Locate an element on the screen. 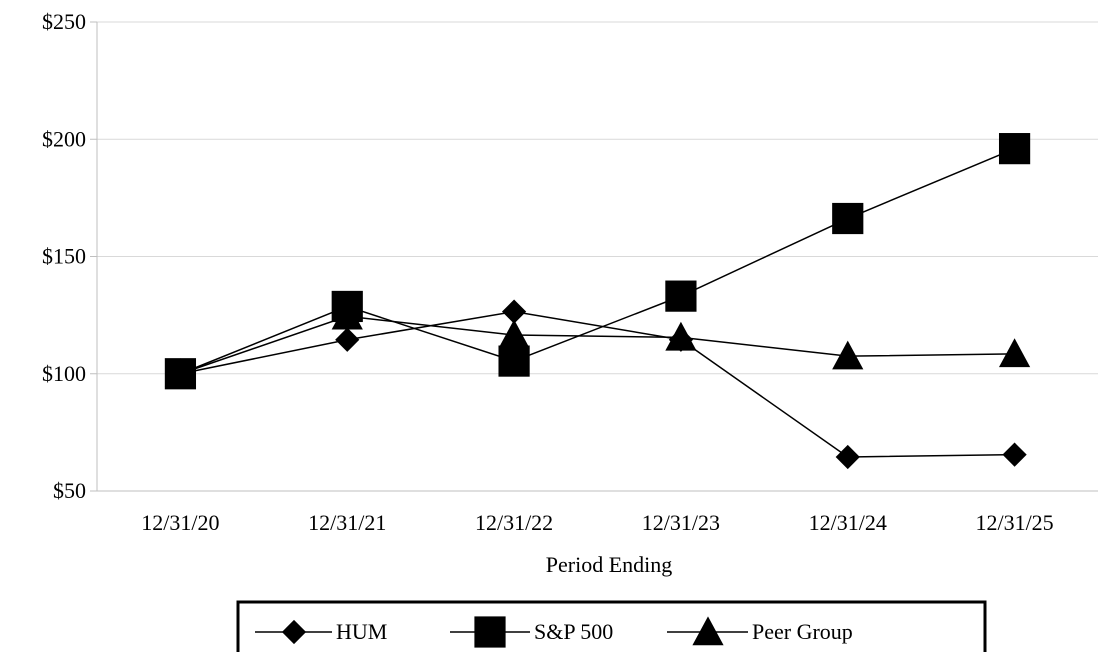  series-line is located at coordinates (597, 345).